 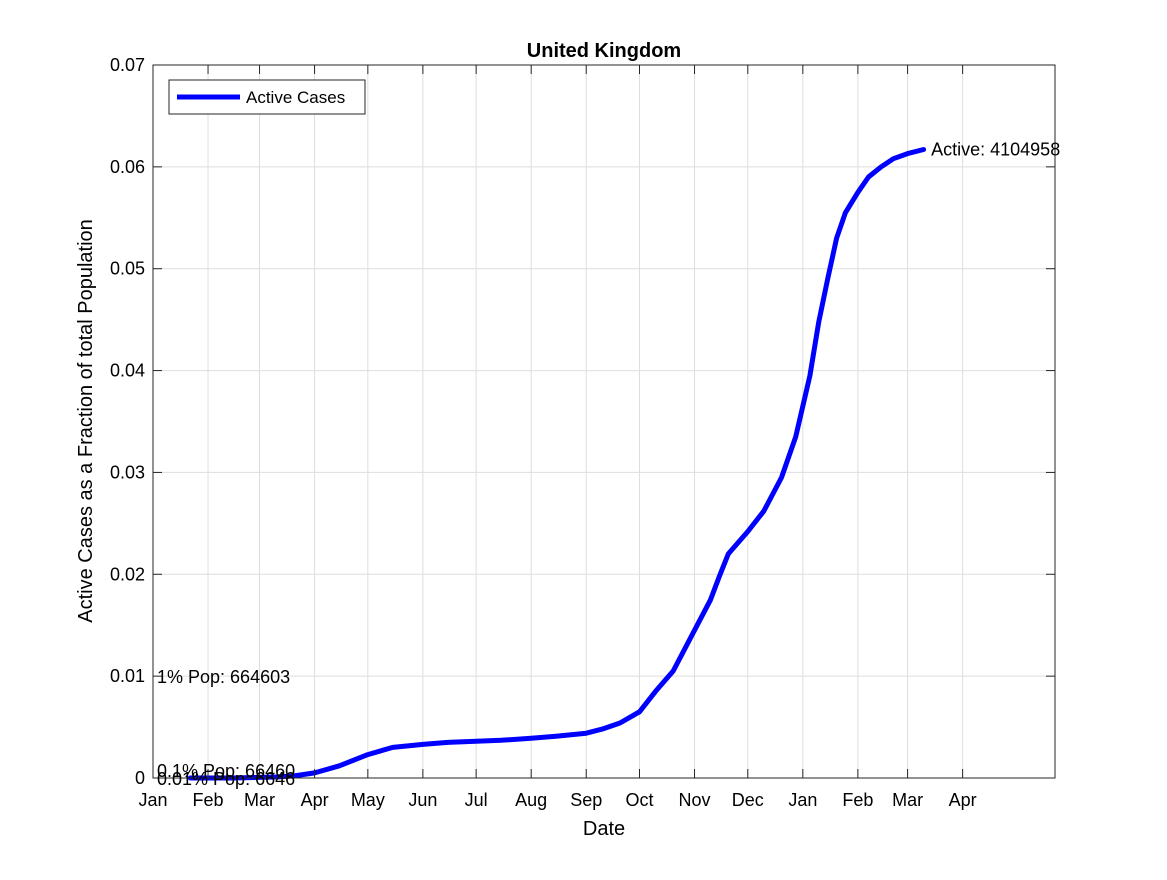 I want to click on y-tick-label: 0.01, so click(x=127, y=676).